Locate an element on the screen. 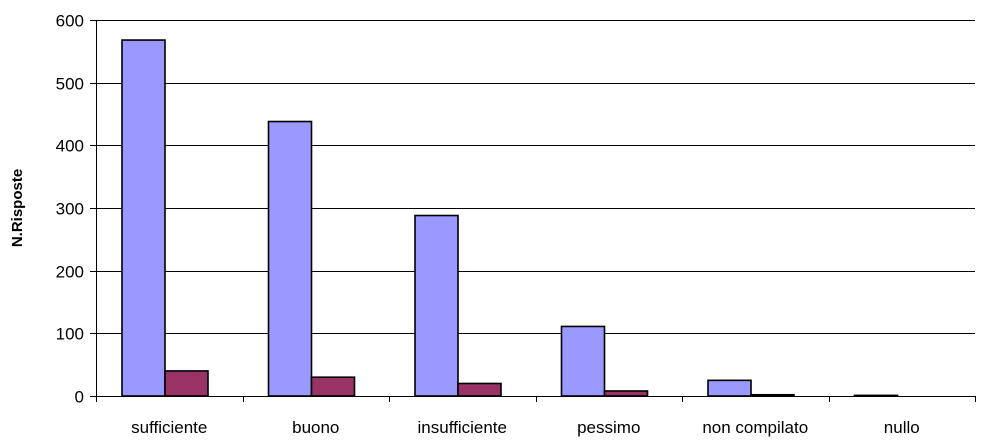 Image resolution: width=997 pixels, height=441 pixels. y-tick-label: 200 is located at coordinates (70, 272).